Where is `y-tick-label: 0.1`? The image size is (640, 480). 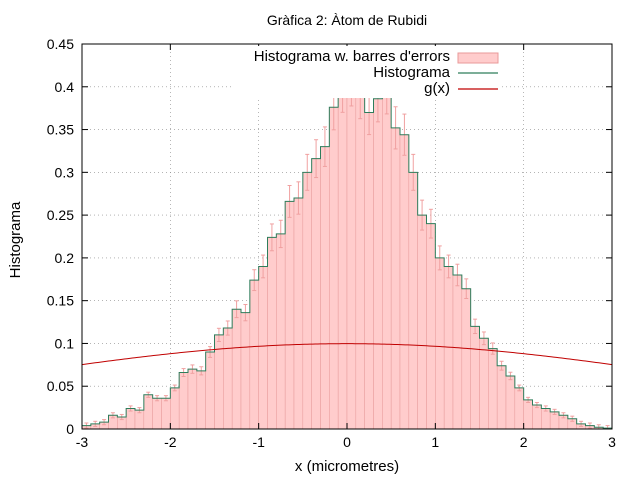 y-tick-label: 0.1 is located at coordinates (65, 343).